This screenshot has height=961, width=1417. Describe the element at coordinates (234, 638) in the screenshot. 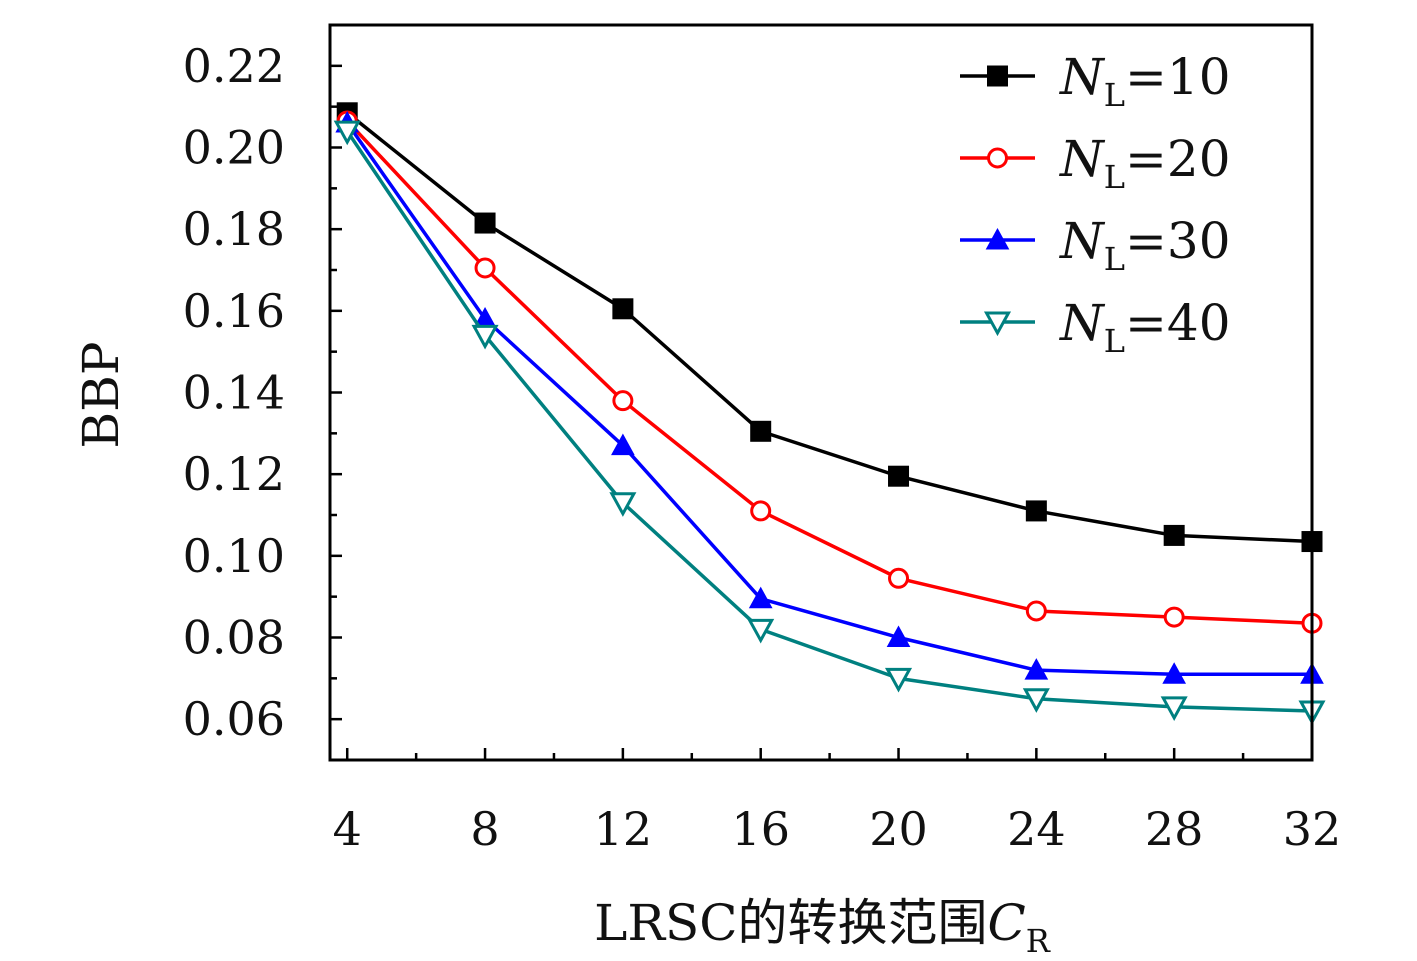

I see `y-tick-label: 0.08` at that location.